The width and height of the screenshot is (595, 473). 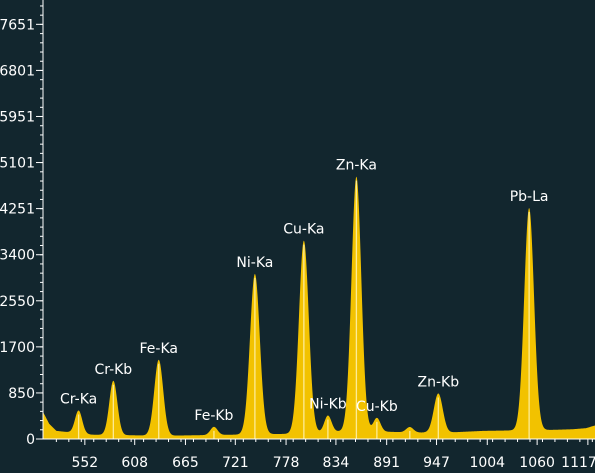 What do you see at coordinates (21, 394) in the screenshot?
I see `y-tick-label: 850` at bounding box center [21, 394].